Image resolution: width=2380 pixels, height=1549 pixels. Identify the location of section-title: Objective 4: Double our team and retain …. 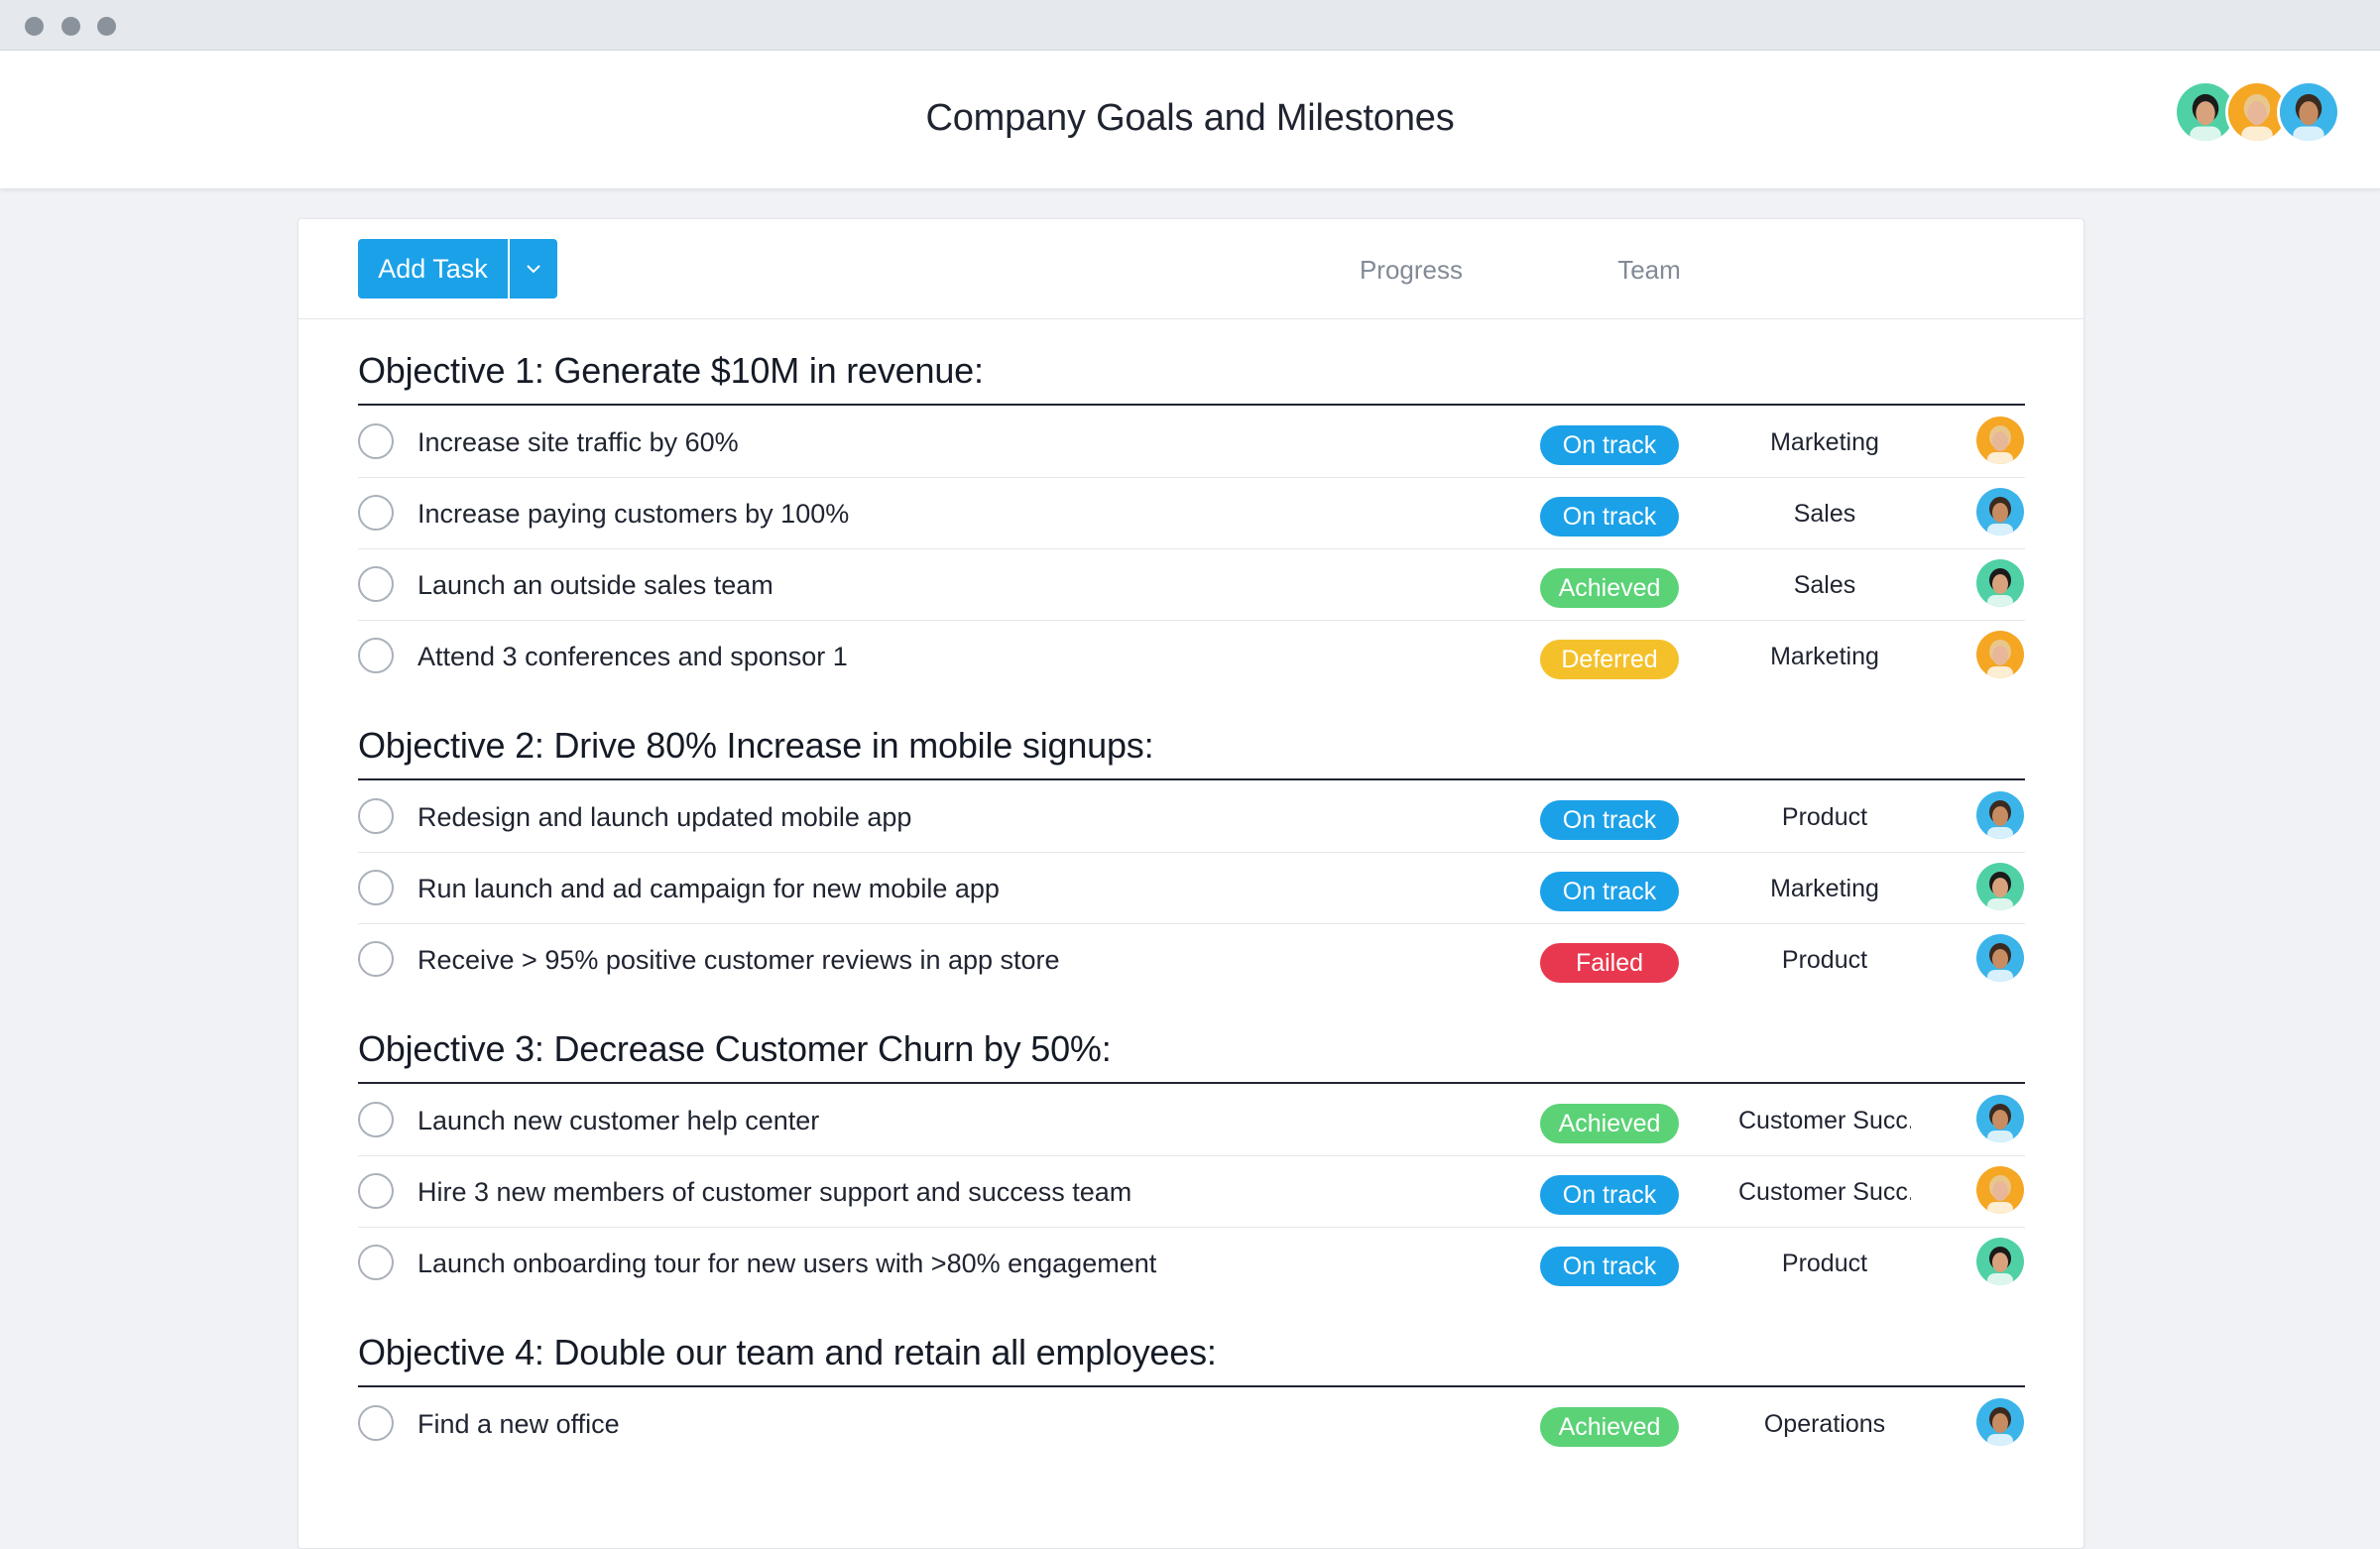
(787, 1352).